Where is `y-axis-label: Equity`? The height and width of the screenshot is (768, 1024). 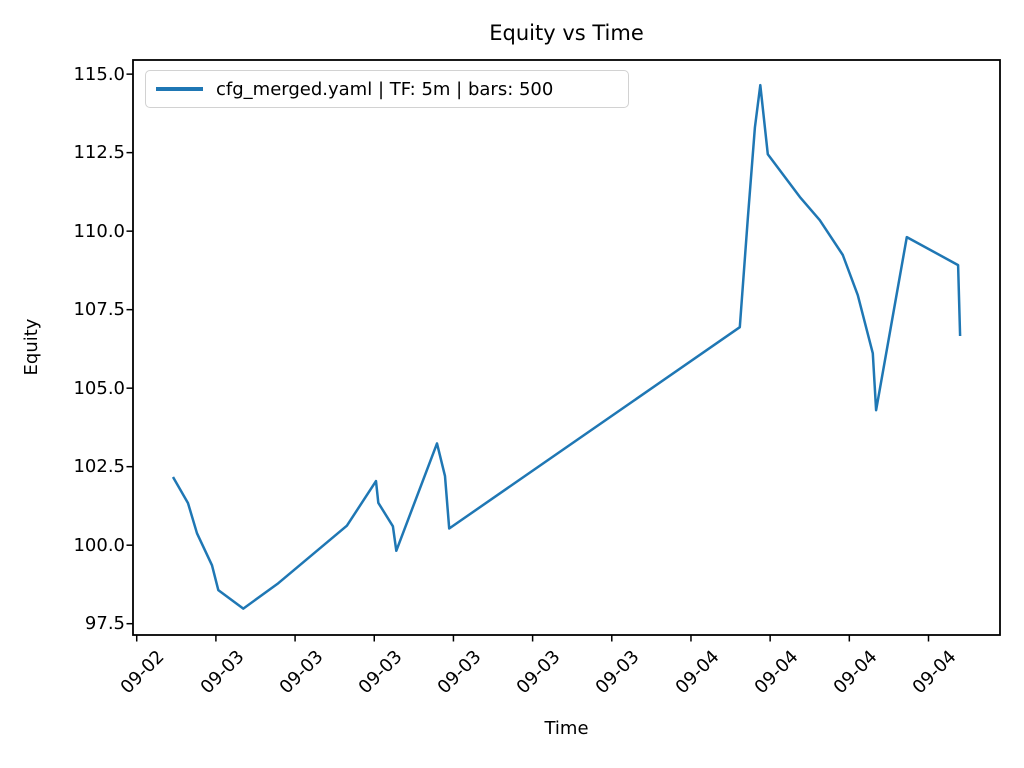
y-axis-label: Equity is located at coordinates (31, 347).